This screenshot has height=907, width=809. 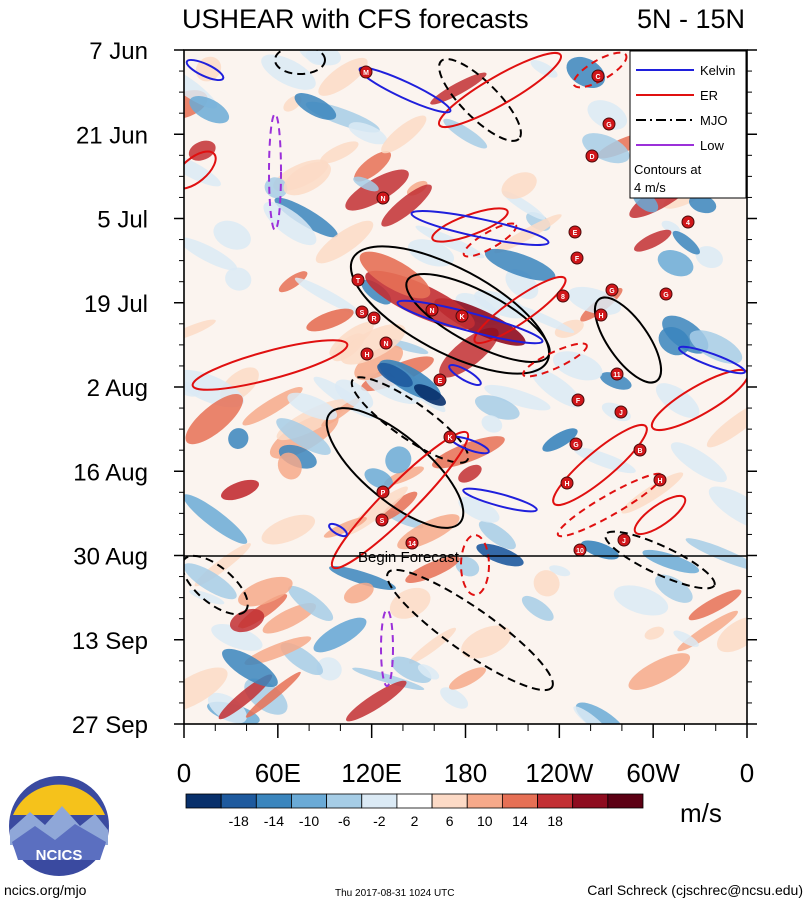 What do you see at coordinates (578, 401) in the screenshot?
I see `storm-marker-label: F` at bounding box center [578, 401].